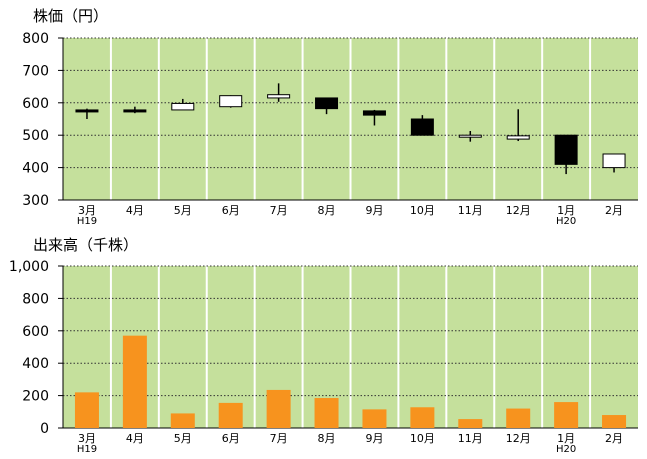 The image size is (647, 459). What do you see at coordinates (85, 245) in the screenshot?
I see `volume-chart-title: 出来高（千株）` at bounding box center [85, 245].